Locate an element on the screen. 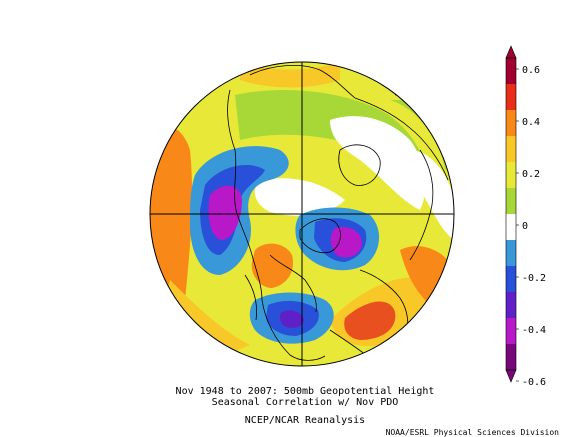 The width and height of the screenshot is (565, 437). colorbar-tick-label: 0.4 is located at coordinates (531, 122).